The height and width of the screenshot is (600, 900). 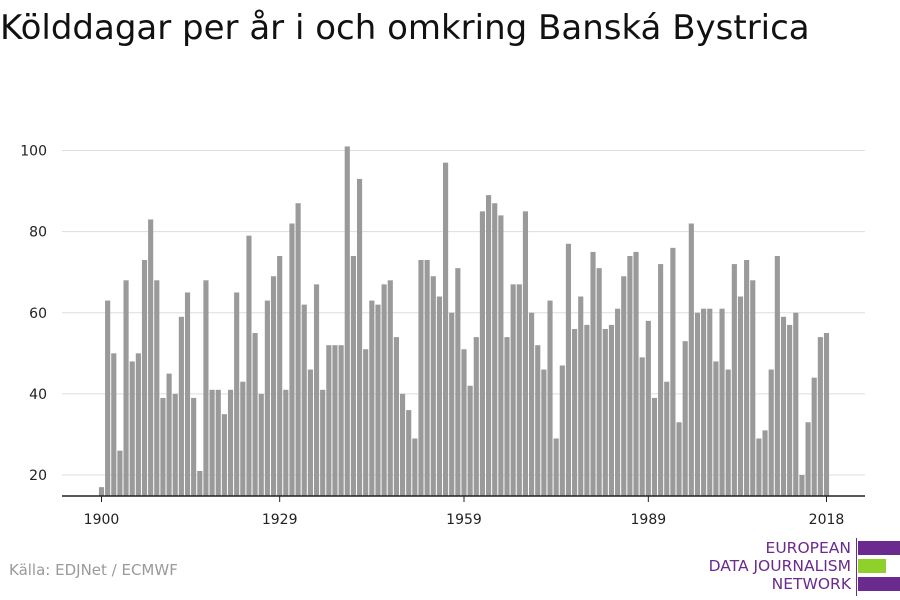 What do you see at coordinates (710, 402) in the screenshot?
I see `bar-1999` at bounding box center [710, 402].